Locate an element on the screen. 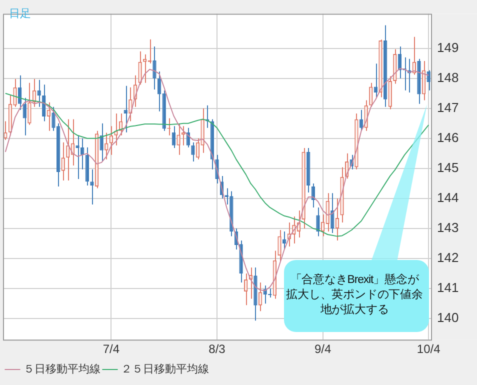 The height and width of the screenshot is (385, 477). y-tick-label: 146 is located at coordinates (448, 137).